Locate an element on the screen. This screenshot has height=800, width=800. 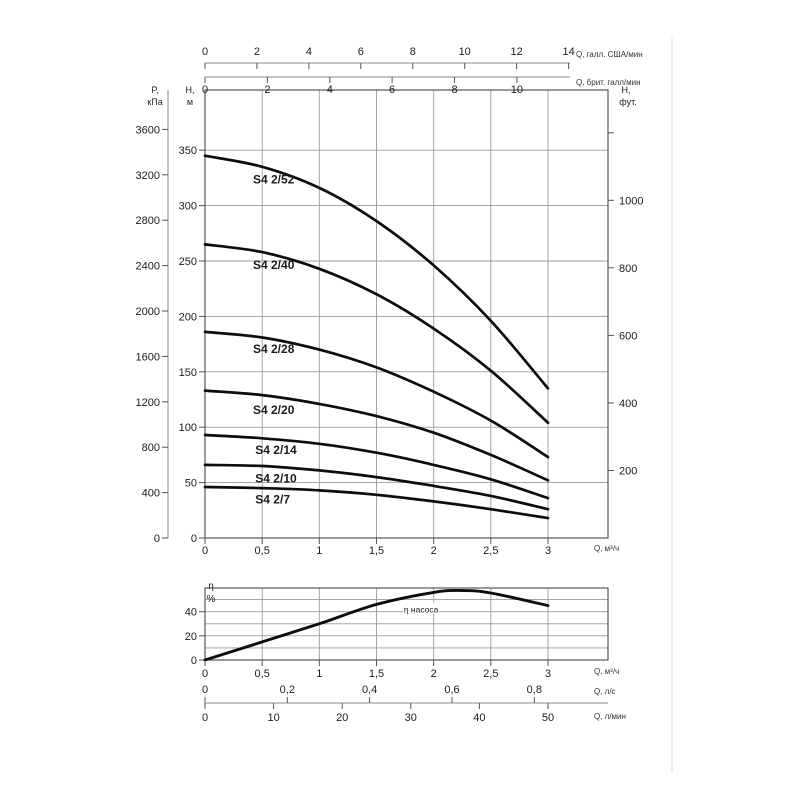
kpa-tick-label: 2800 is located at coordinates (148, 221).